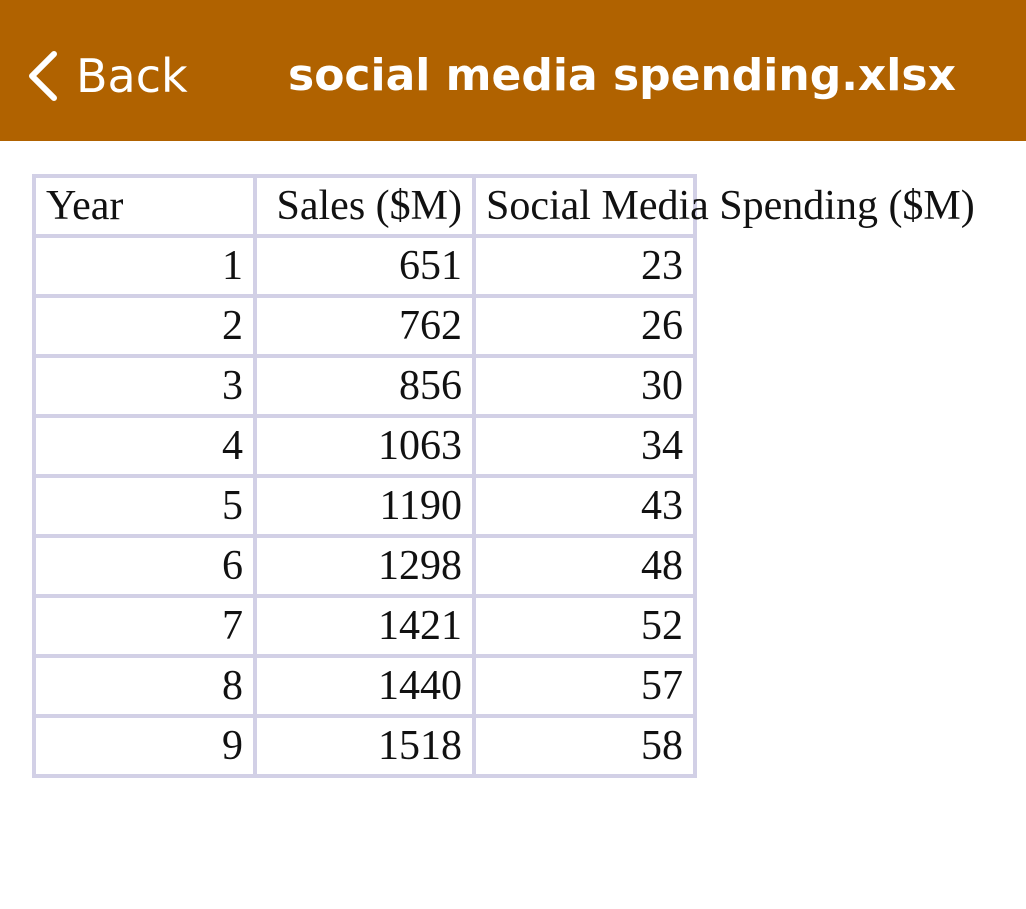 The image size is (1026, 909). I want to click on table-row: 7 1421 52, so click(364, 626).